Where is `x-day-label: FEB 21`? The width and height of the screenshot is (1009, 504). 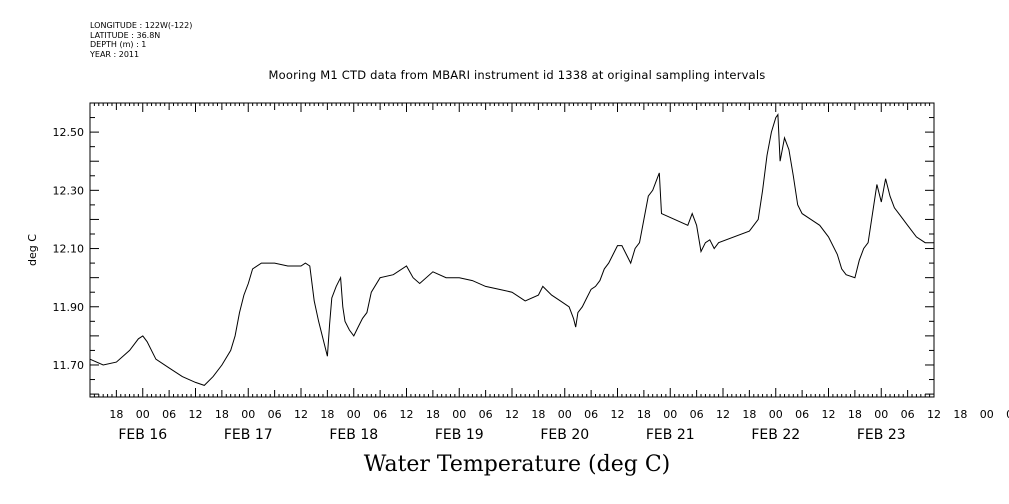
x-day-label: FEB 21 is located at coordinates (670, 435).